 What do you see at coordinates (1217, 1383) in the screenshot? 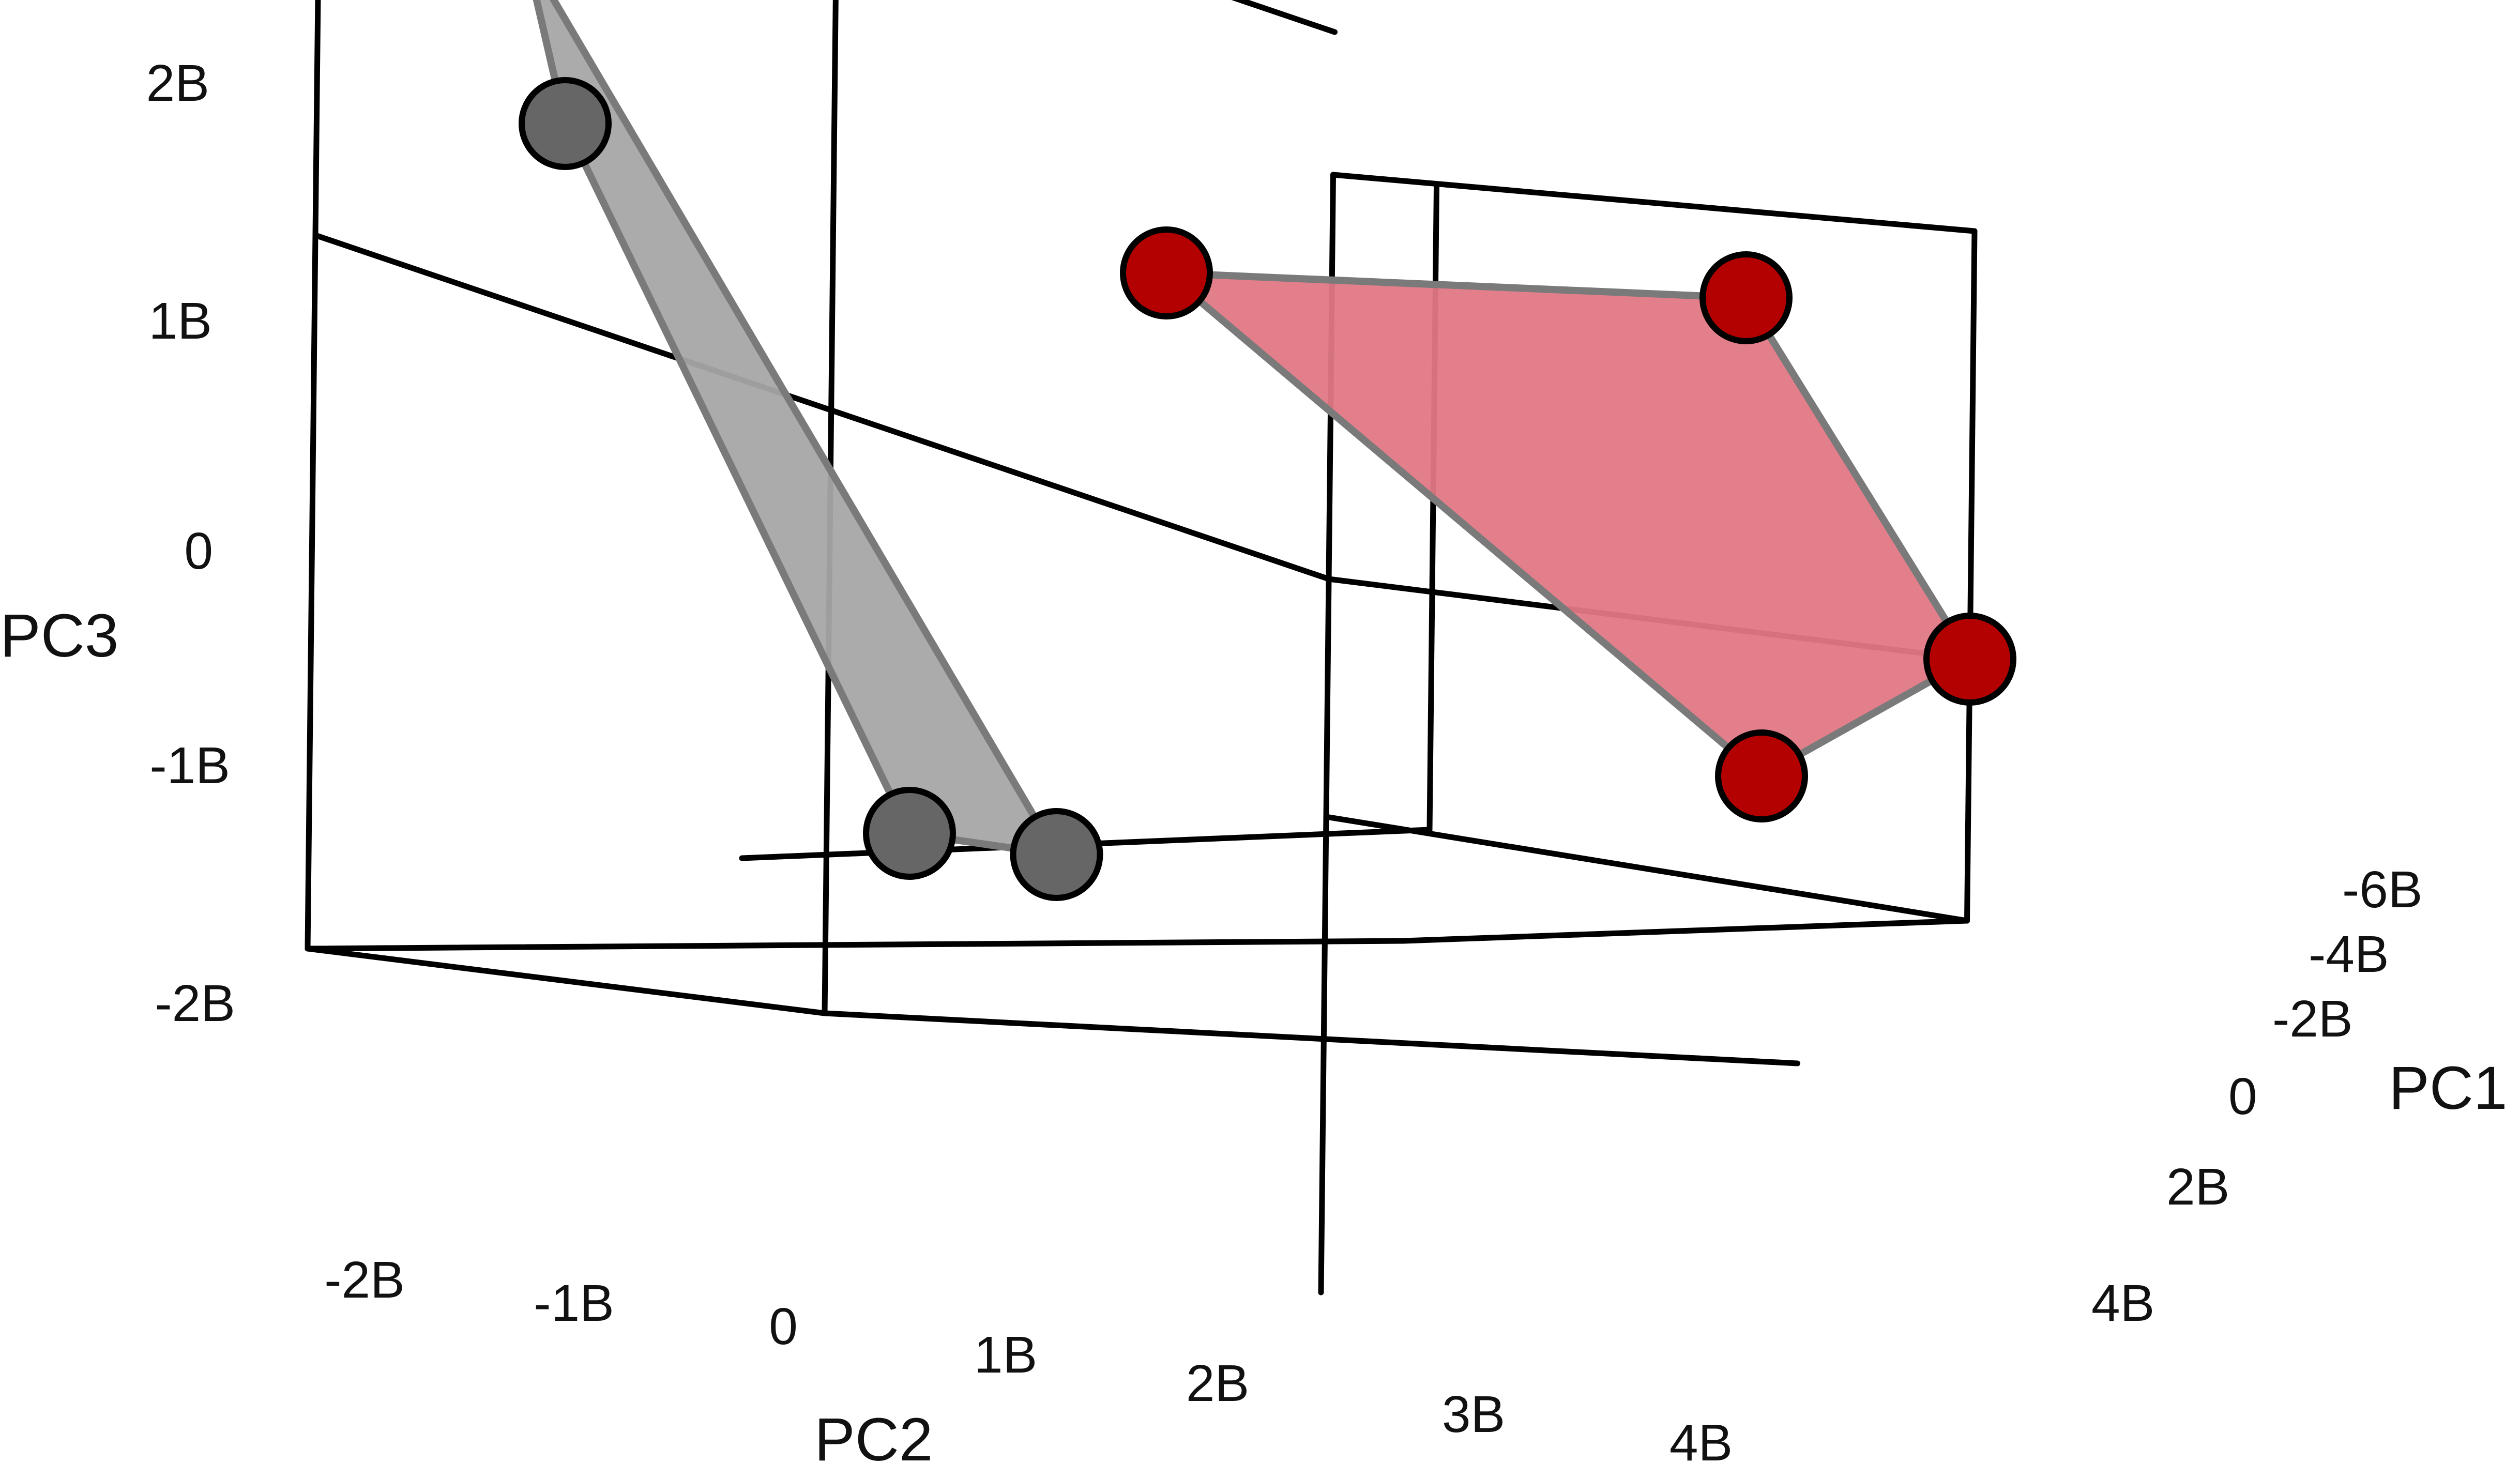
I see `pc2-tick-label: 2B` at bounding box center [1217, 1383].